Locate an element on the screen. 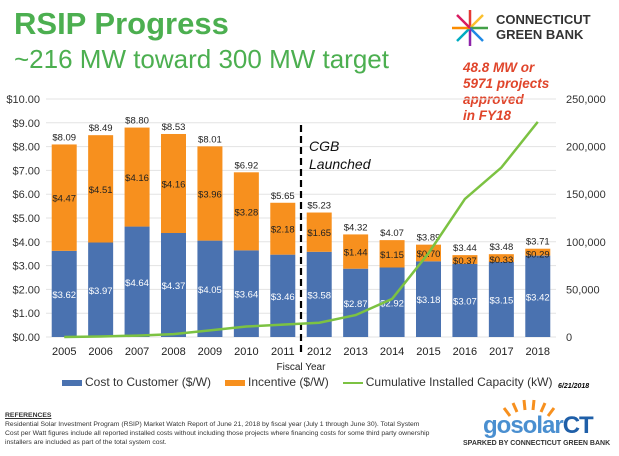 This screenshot has width=619, height=456. incentive-data-label: $0.33 is located at coordinates (501, 260).